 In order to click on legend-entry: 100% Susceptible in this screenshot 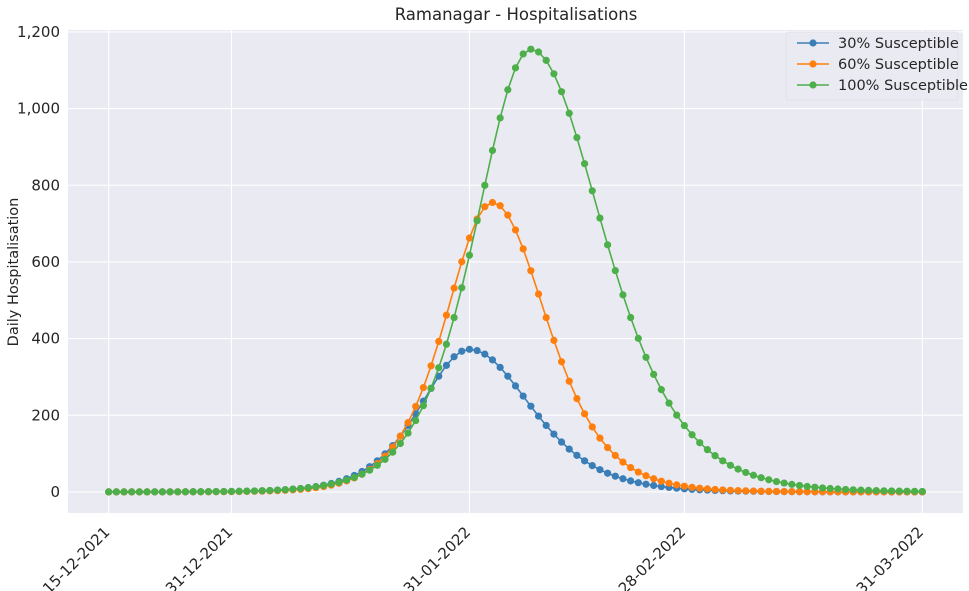, I will do `click(882, 86)`.